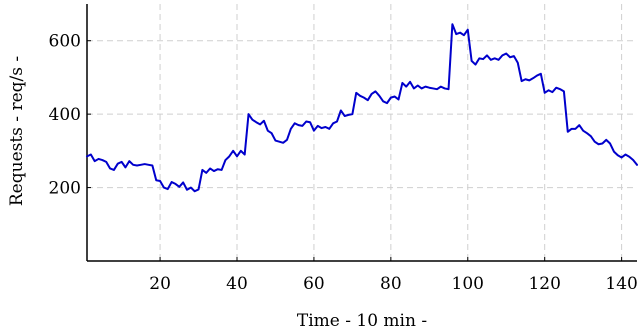 This screenshot has width=642, height=335. What do you see at coordinates (65, 115) in the screenshot?
I see `y-tick-label: 400` at bounding box center [65, 115].